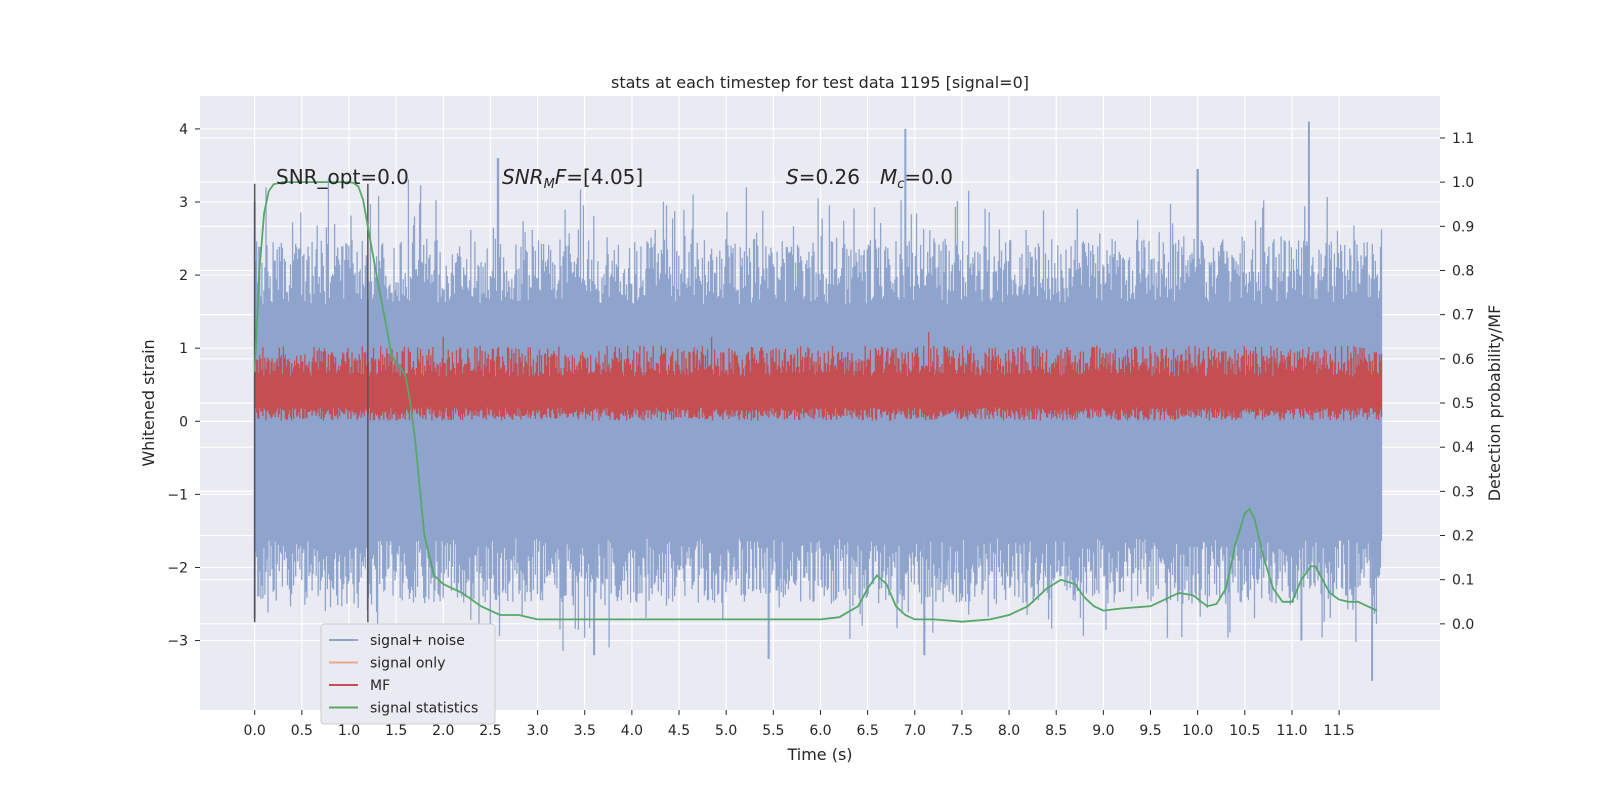  Describe the element at coordinates (490, 731) in the screenshot. I see `x-tick-label: 2.5` at that location.